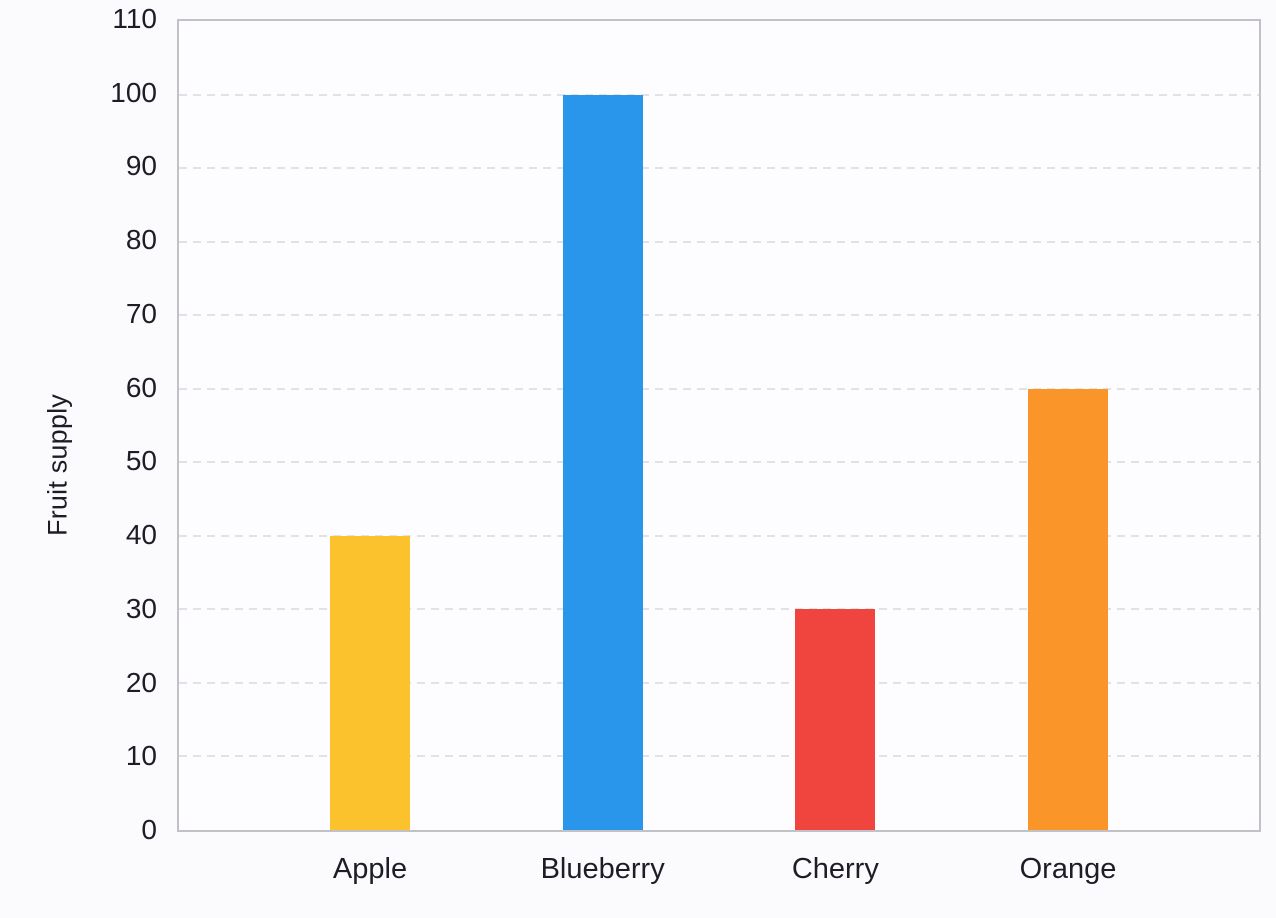 The image size is (1276, 918). What do you see at coordinates (141, 313) in the screenshot?
I see `y-tick-label-70: 70` at bounding box center [141, 313].